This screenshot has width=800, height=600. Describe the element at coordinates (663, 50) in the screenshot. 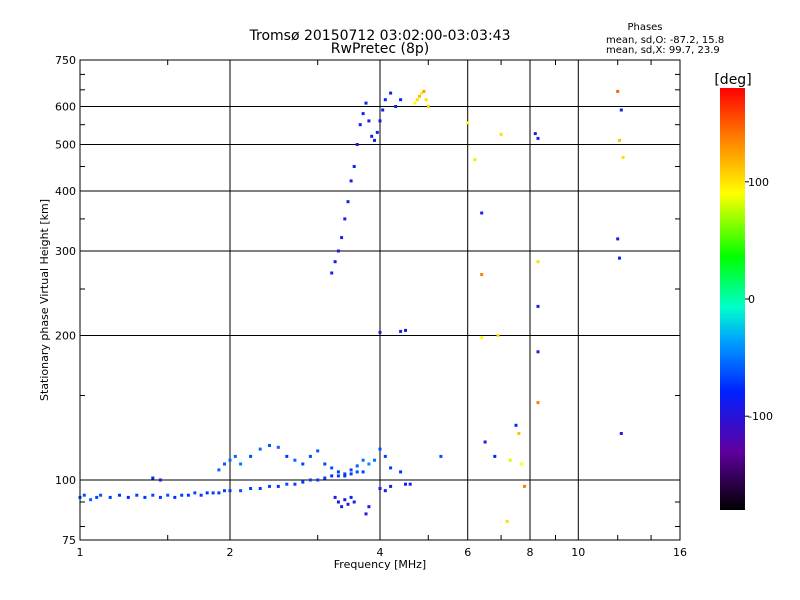

I see `phase-info-x: mean, sd,X: 99.7, 23.9` at that location.